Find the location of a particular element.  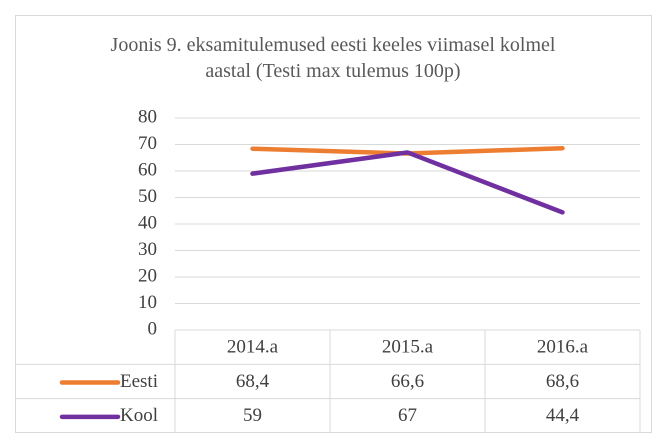

y-tick-label: 0 is located at coordinates (153, 328).